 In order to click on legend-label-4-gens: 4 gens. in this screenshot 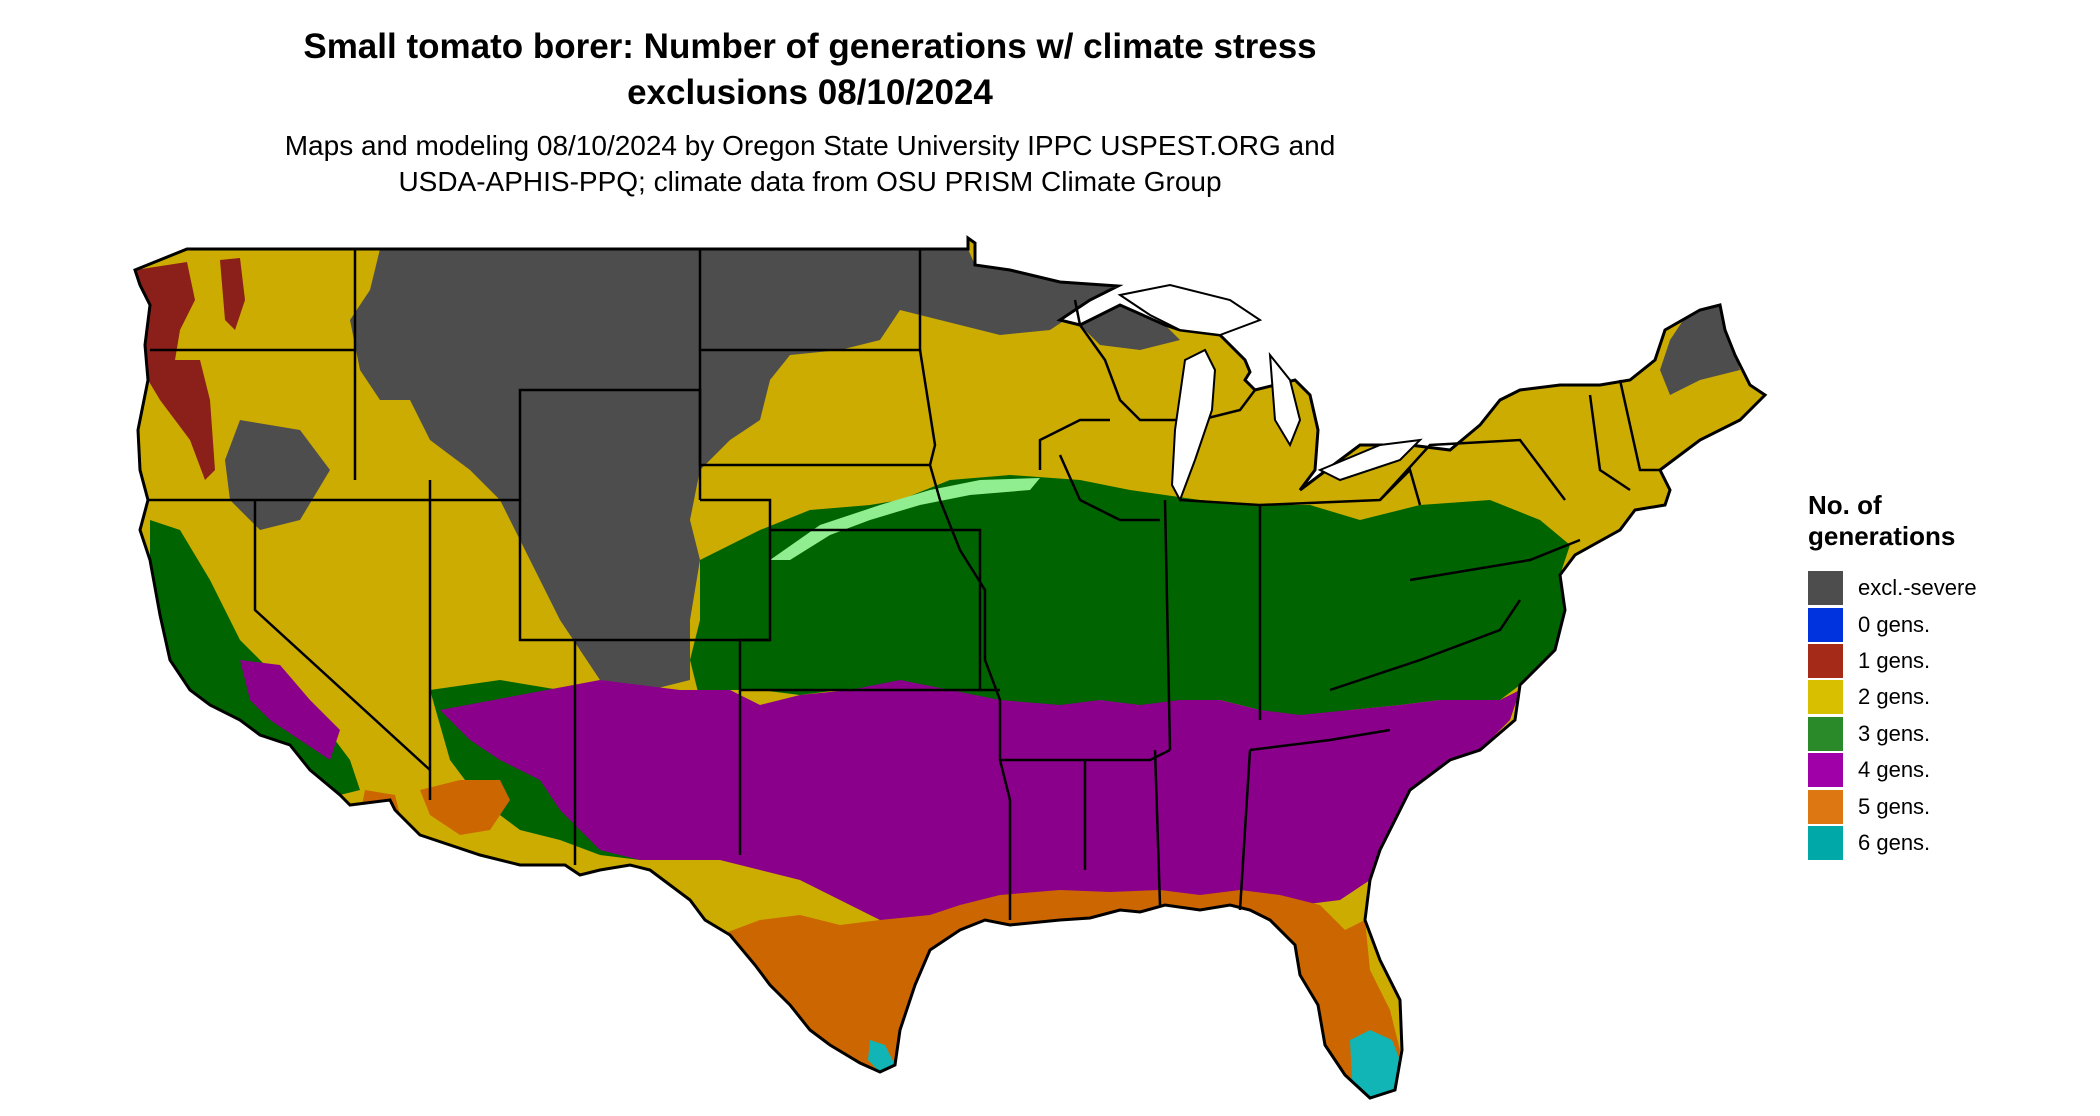, I will do `click(1894, 770)`.